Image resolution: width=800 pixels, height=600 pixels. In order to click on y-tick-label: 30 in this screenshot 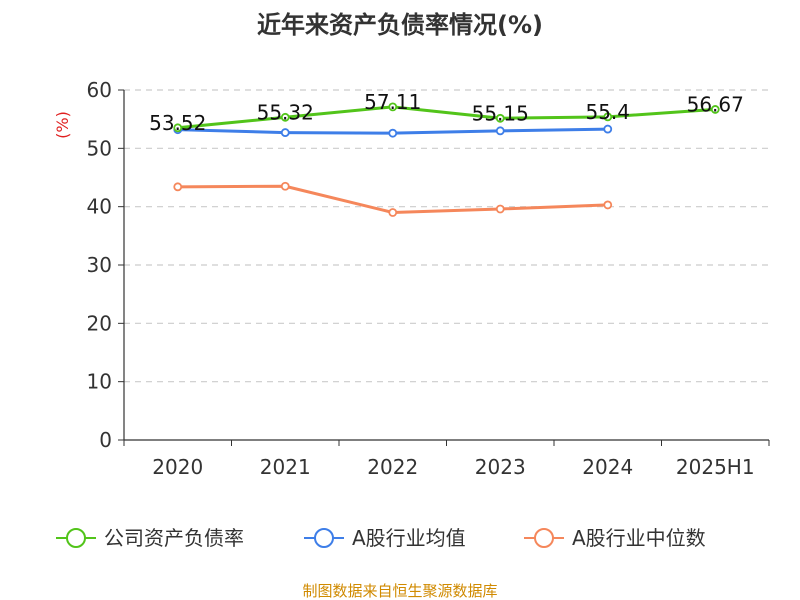, I will do `click(99, 265)`.